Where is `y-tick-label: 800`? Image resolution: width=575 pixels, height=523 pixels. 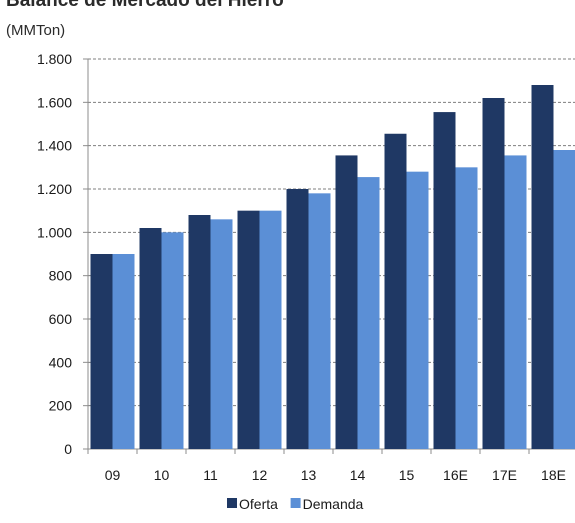 y-tick-label: 800 is located at coordinates (61, 276).